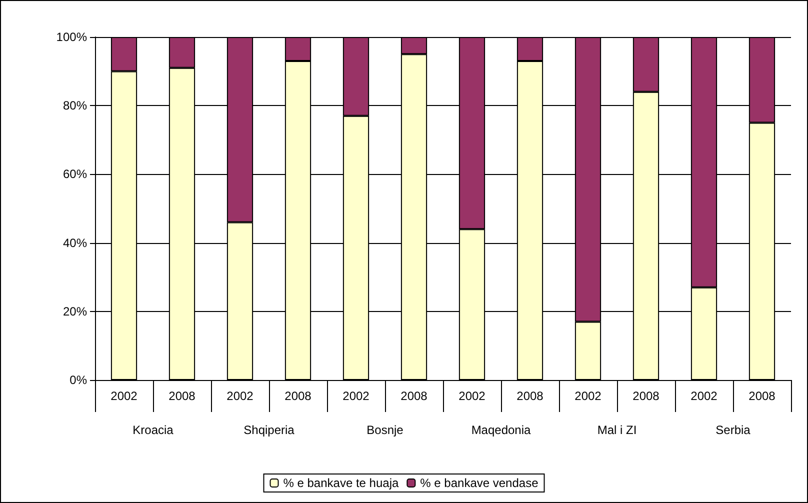 This screenshot has height=503, width=808. Describe the element at coordinates (269, 430) in the screenshot. I see `text: Shqiperia` at that location.